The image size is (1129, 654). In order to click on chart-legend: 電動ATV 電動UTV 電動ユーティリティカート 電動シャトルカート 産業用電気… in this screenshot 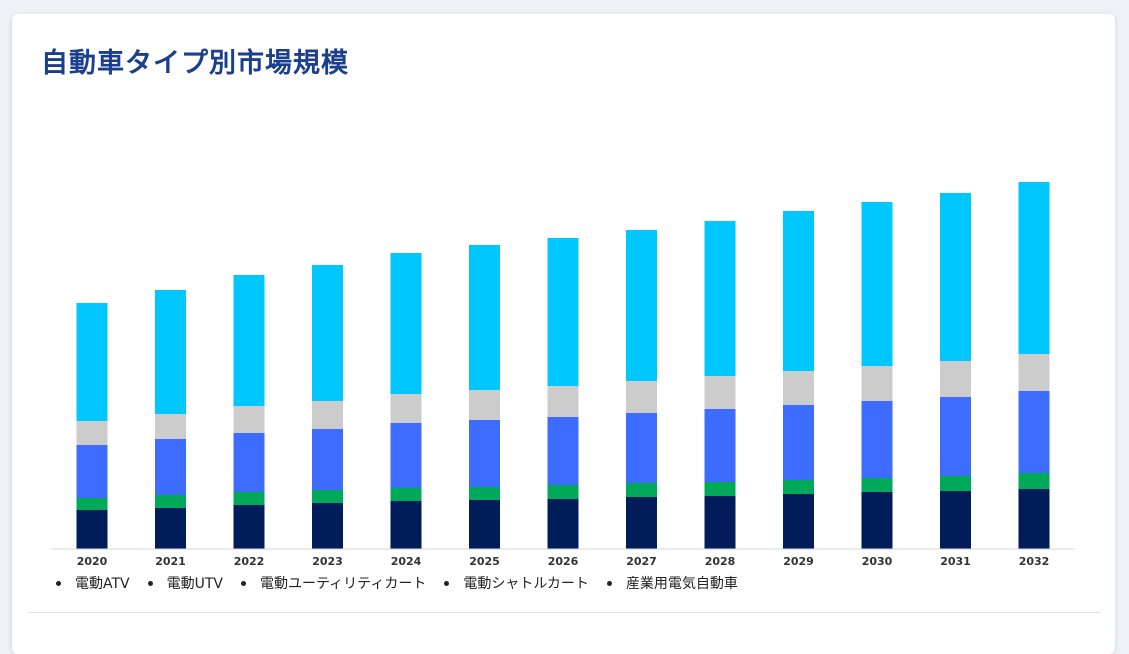, I will do `click(397, 583)`.